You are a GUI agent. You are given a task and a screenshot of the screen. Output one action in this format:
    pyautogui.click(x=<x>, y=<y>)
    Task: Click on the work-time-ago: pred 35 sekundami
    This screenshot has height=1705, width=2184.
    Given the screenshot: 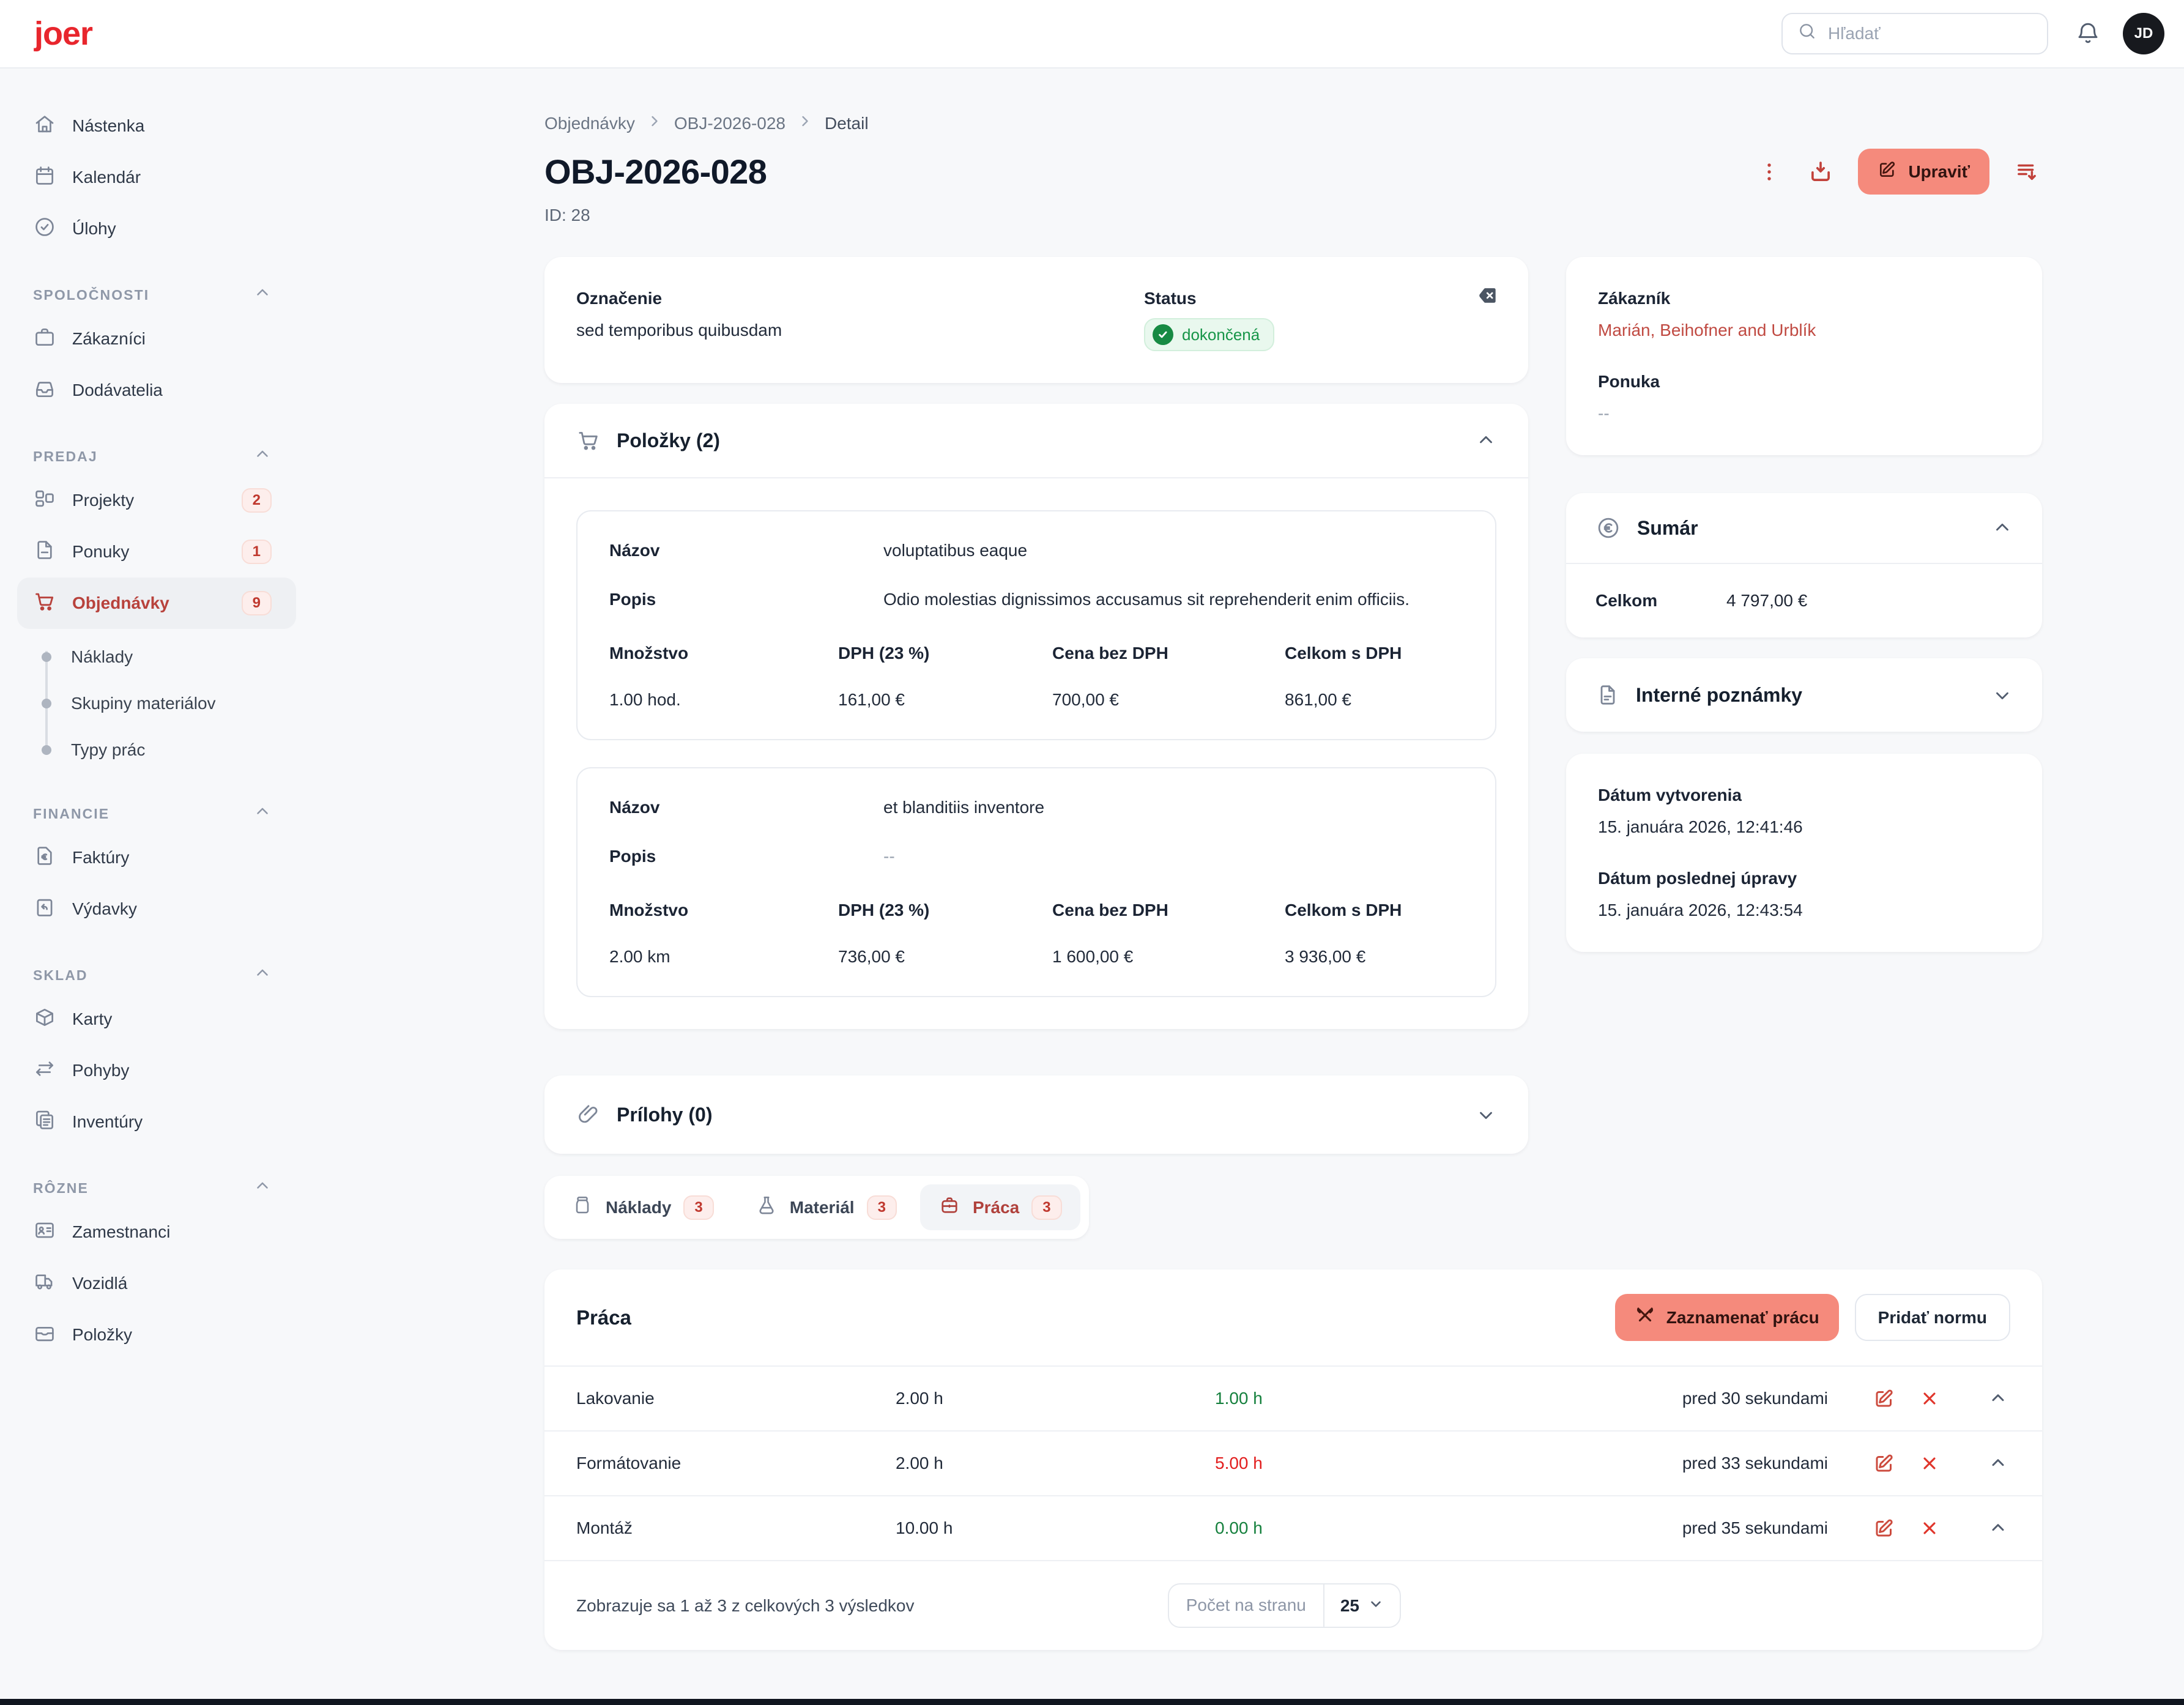 What is the action you would take?
    pyautogui.click(x=1755, y=1527)
    